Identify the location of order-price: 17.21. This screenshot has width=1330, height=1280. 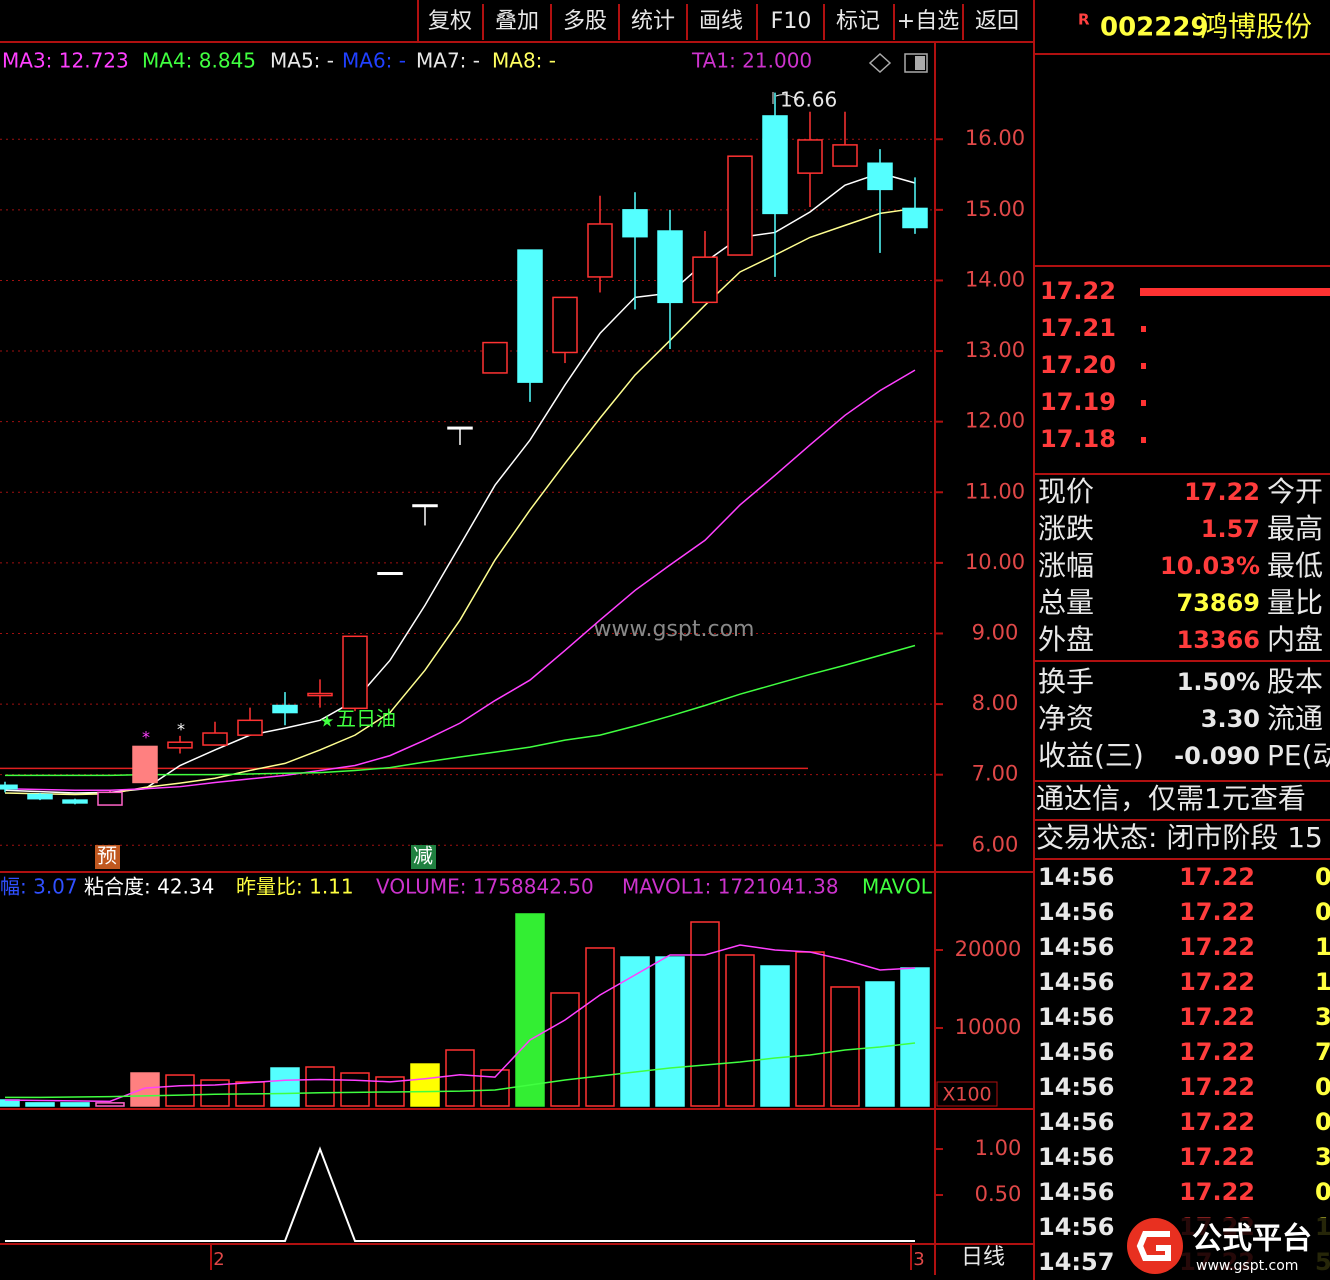
(1078, 328).